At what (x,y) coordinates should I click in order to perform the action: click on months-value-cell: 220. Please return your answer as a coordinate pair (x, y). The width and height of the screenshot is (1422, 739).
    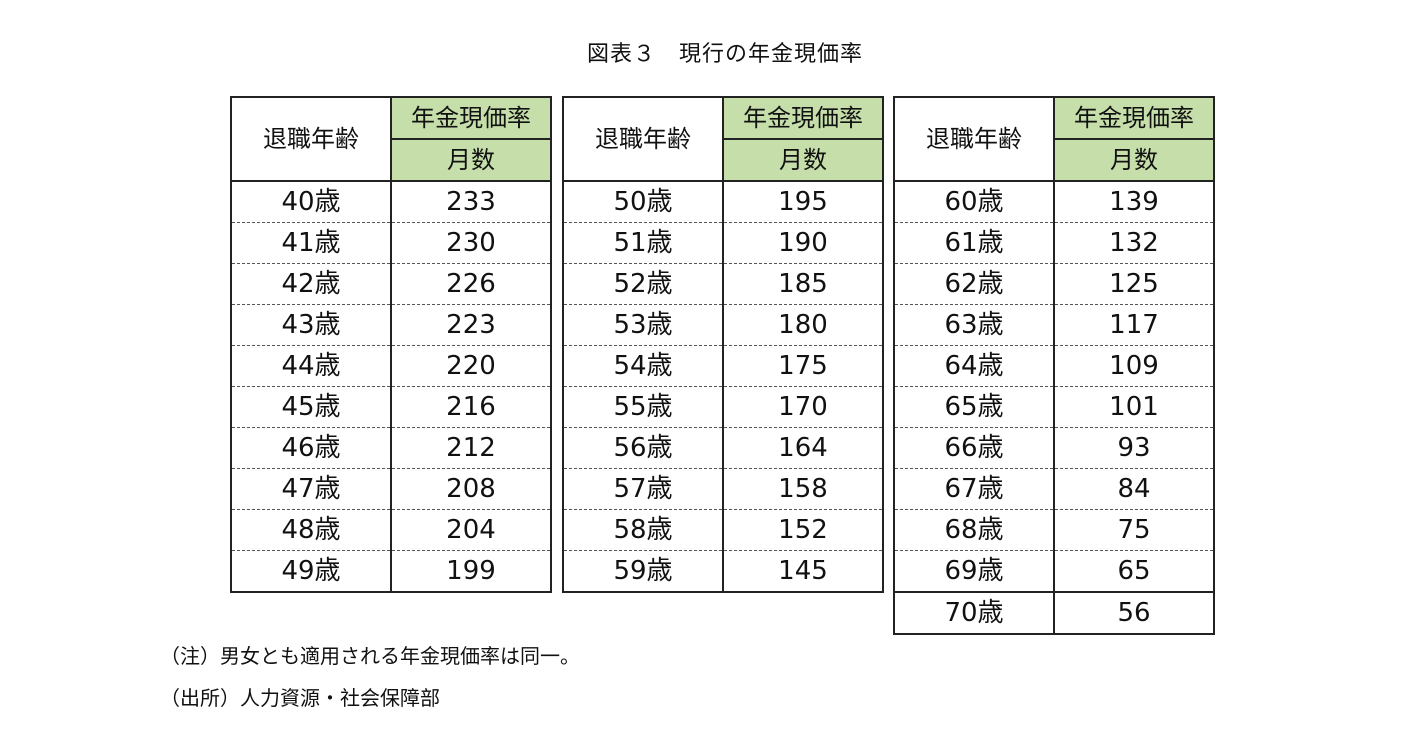
    Looking at the image, I should click on (471, 366).